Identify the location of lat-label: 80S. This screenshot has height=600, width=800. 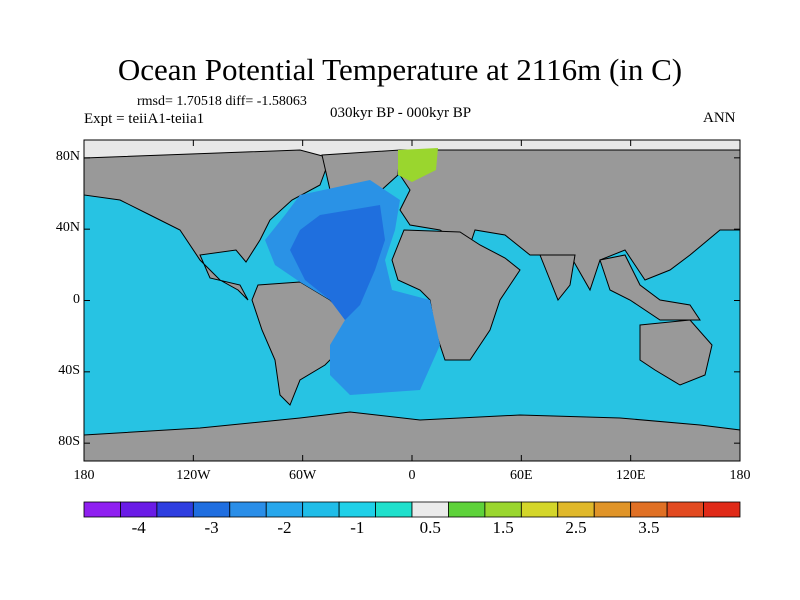
(69, 442).